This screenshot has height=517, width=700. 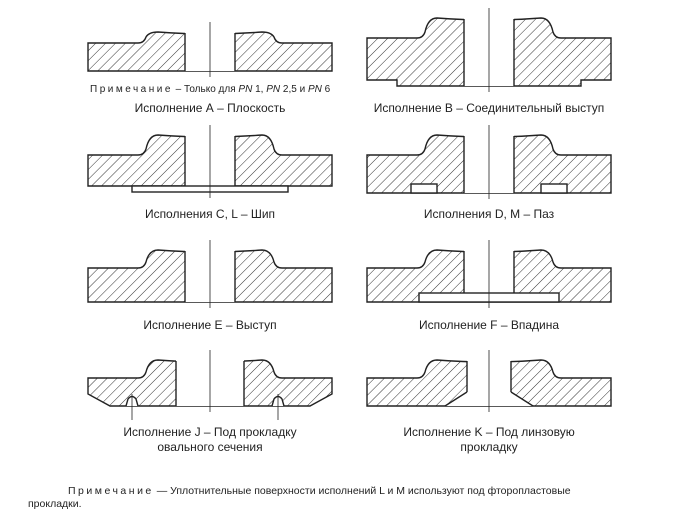 What do you see at coordinates (489, 447) in the screenshot?
I see `label-k-line2: прокладку` at bounding box center [489, 447].